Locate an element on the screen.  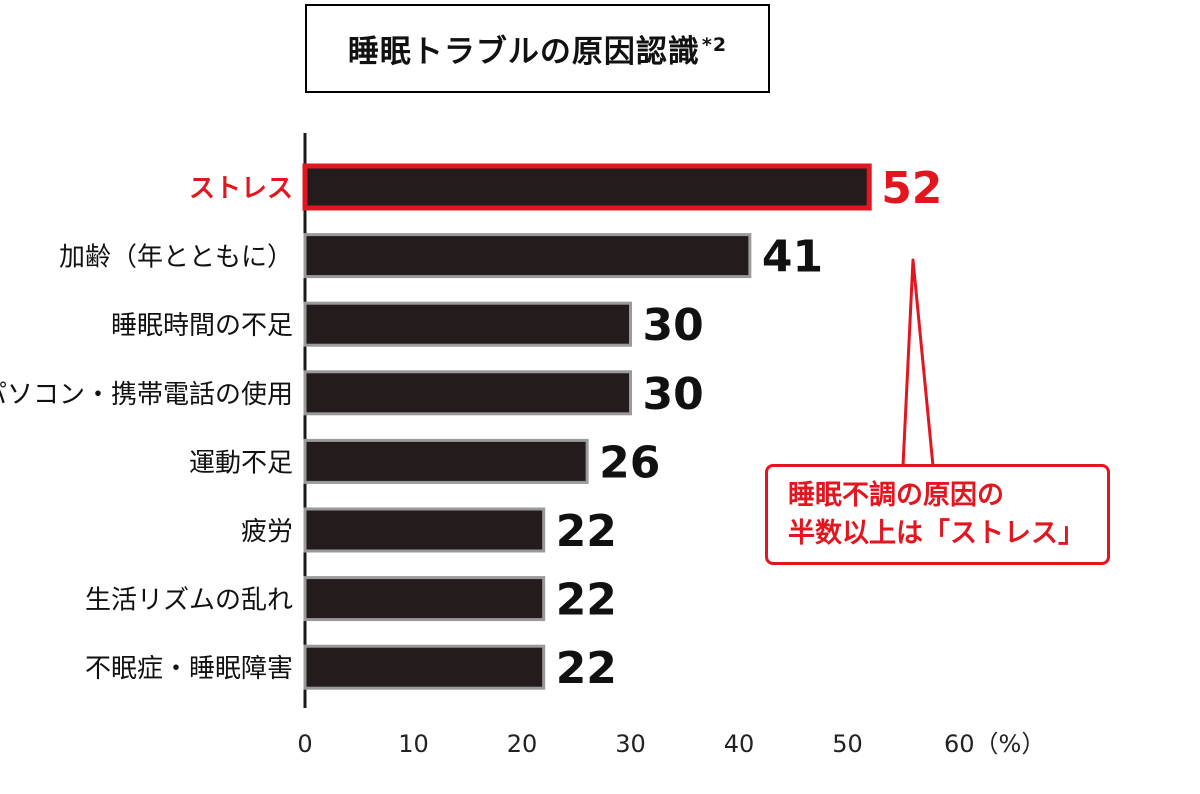
category-label-7: 不眠症・睡眠障害 is located at coordinates (189, 669).